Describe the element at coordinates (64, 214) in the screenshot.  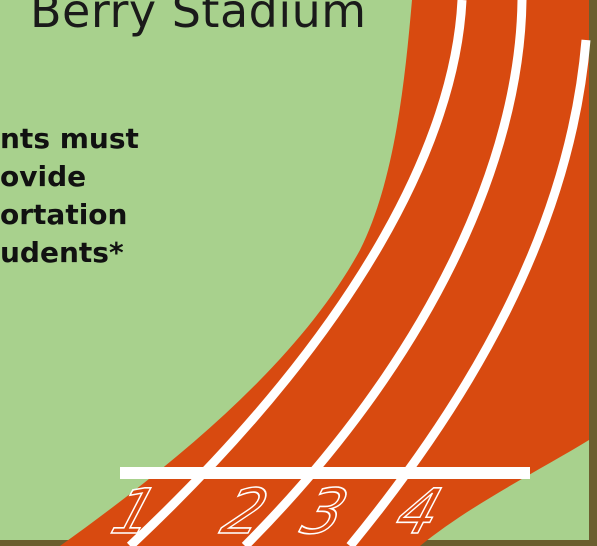
I see `notice-line: ortation` at that location.